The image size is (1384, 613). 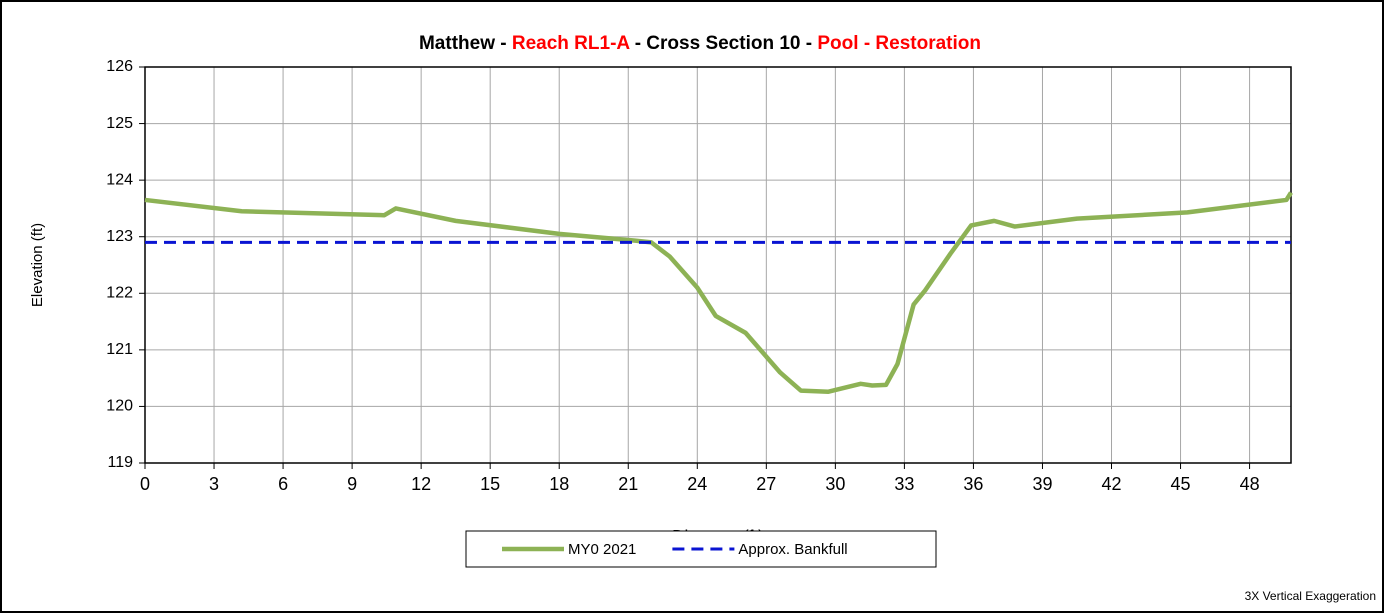 What do you see at coordinates (723, 43) in the screenshot?
I see `title-part: - Cross Section 10 -` at bounding box center [723, 43].